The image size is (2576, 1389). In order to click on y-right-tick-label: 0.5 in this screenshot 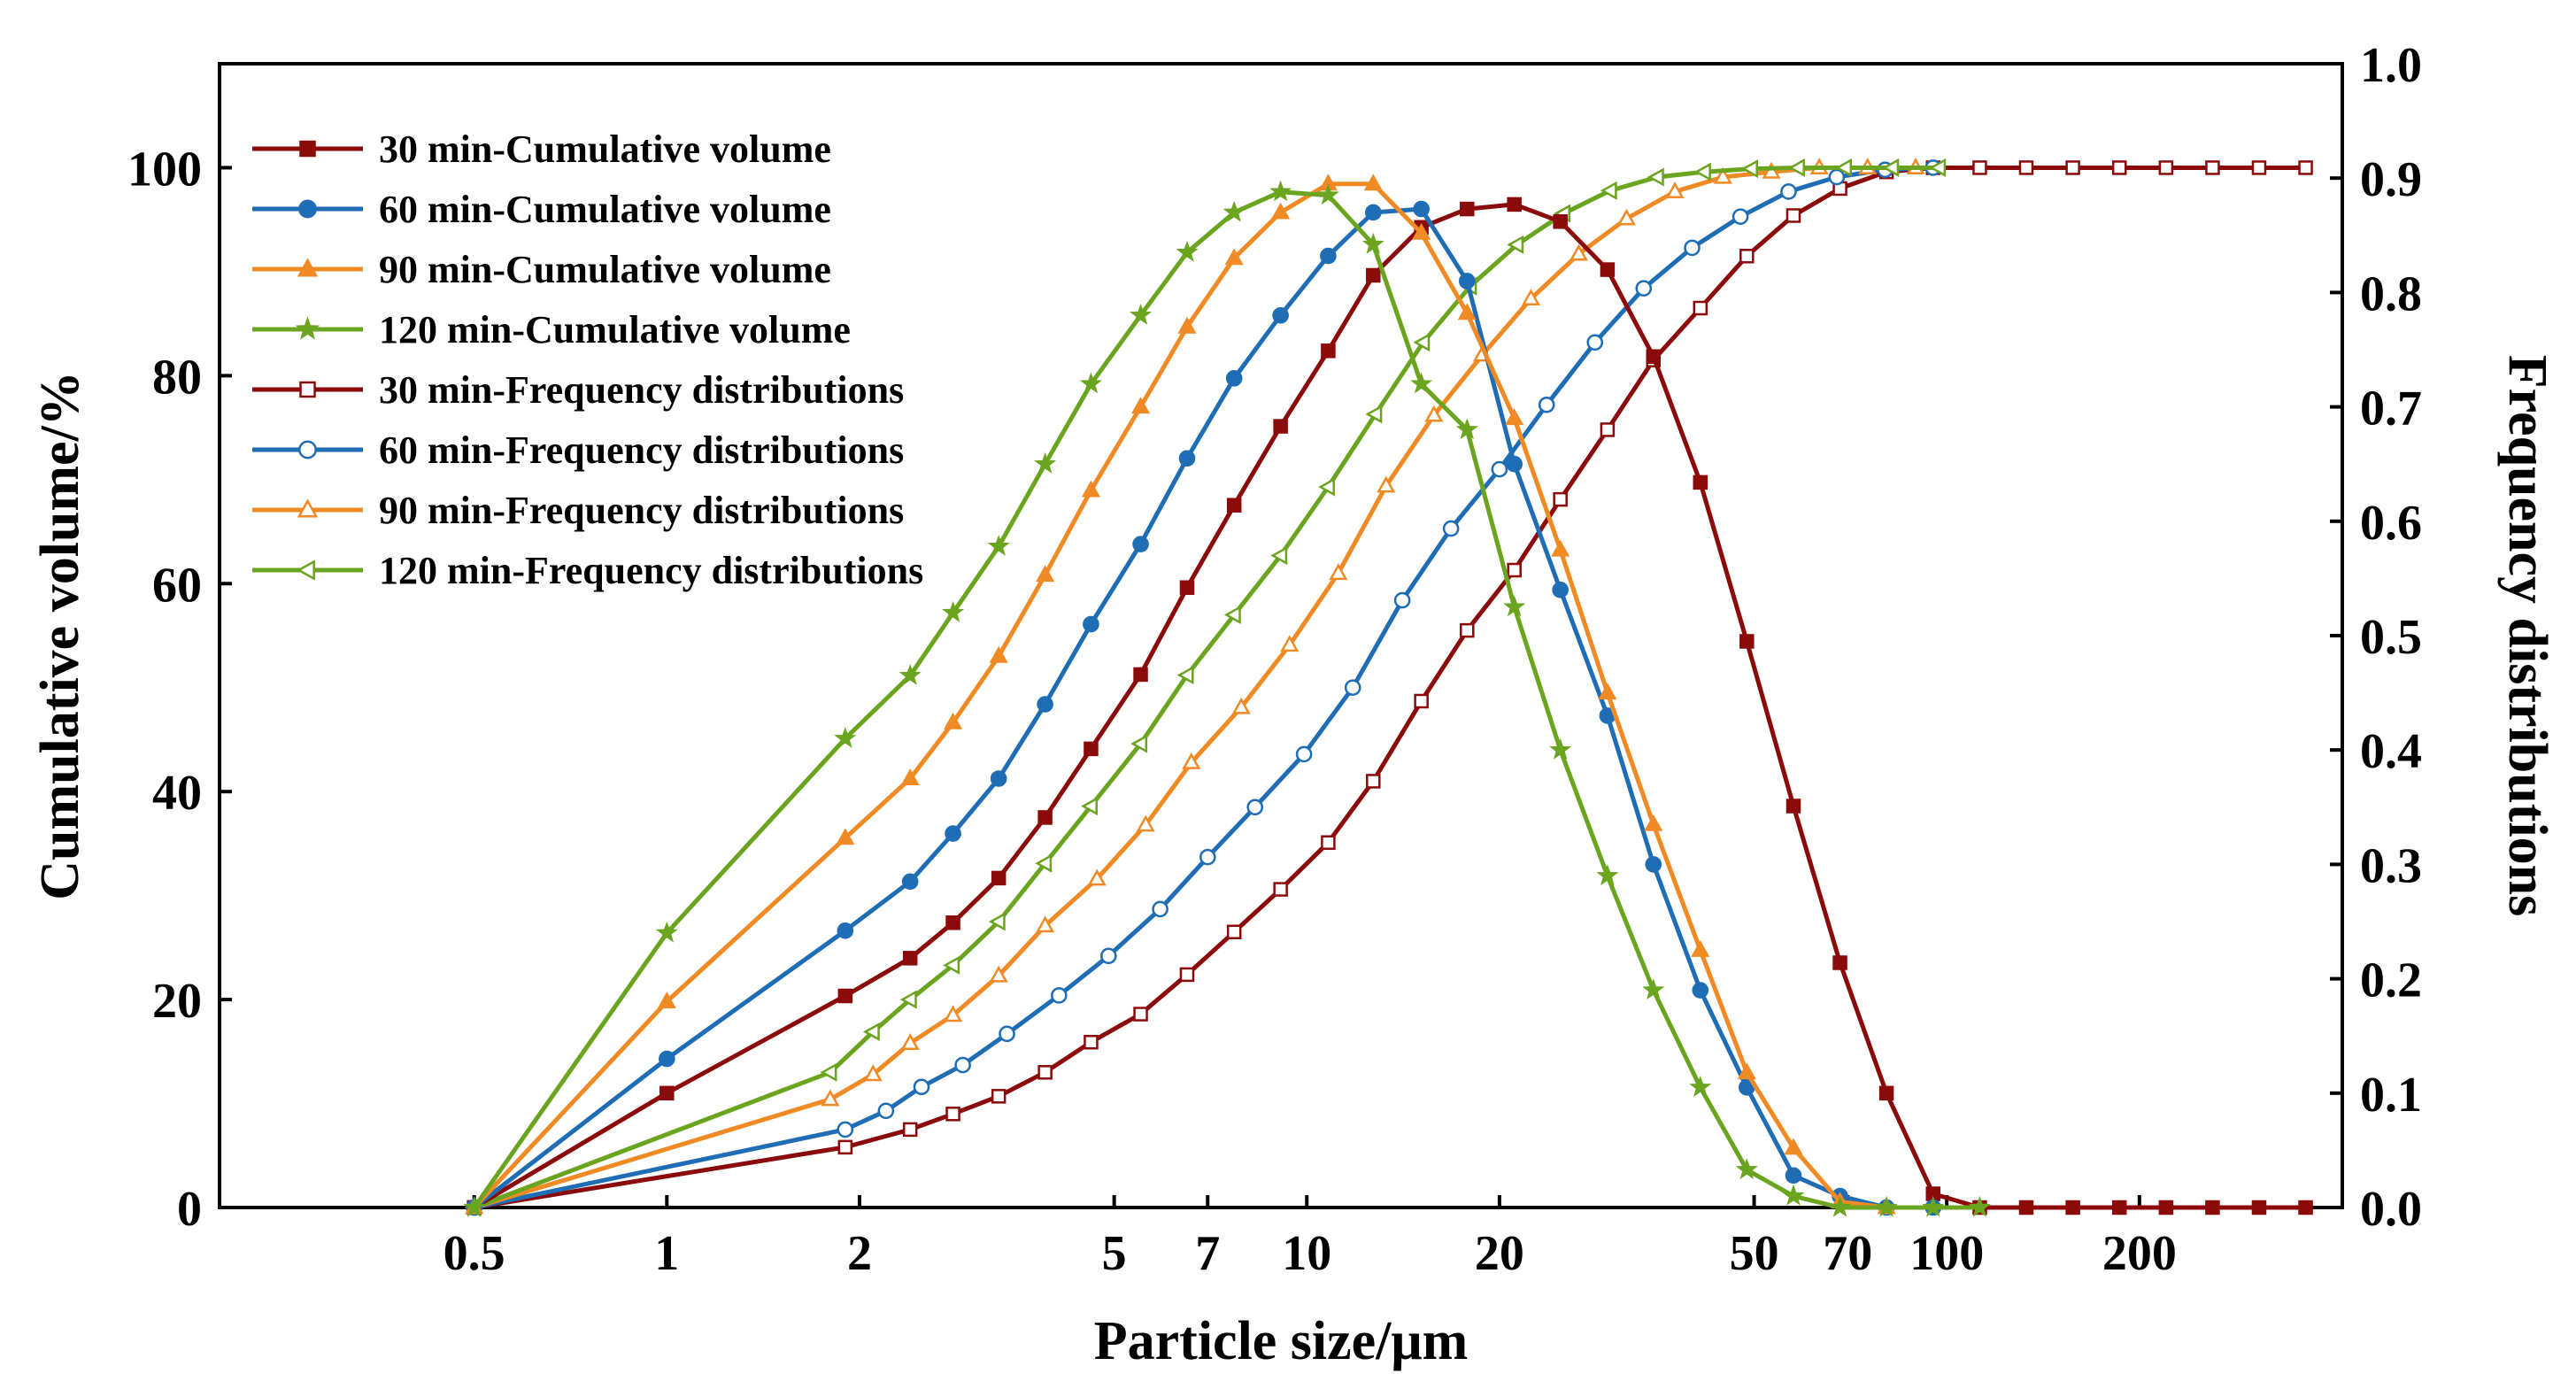, I will do `click(2391, 637)`.